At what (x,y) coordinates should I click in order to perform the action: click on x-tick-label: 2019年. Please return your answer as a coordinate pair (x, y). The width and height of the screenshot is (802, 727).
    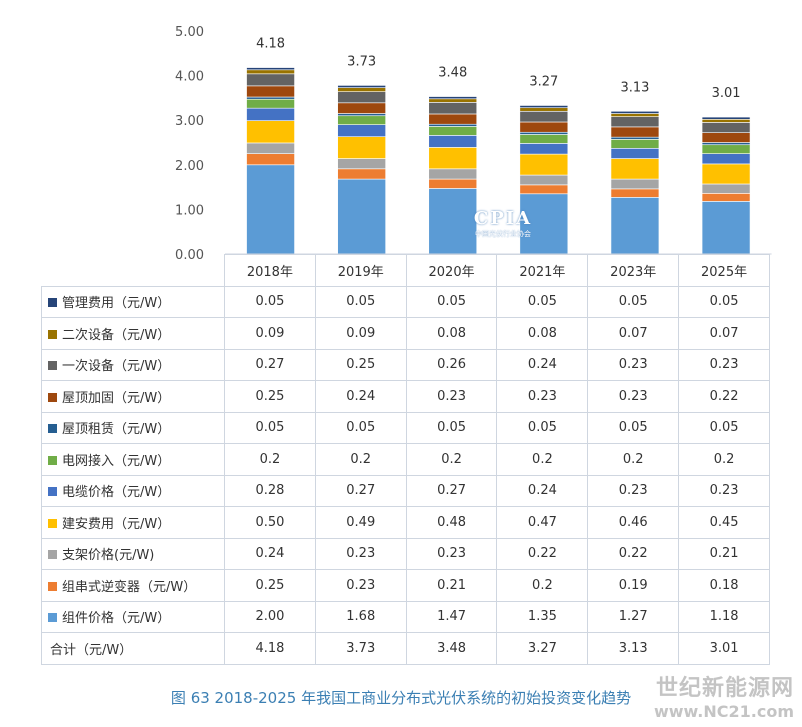
    Looking at the image, I should click on (360, 270).